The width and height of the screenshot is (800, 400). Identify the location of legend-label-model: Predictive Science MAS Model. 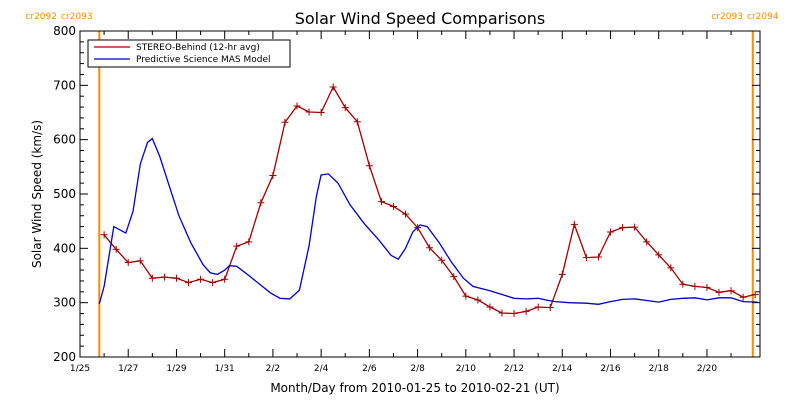
(203, 60).